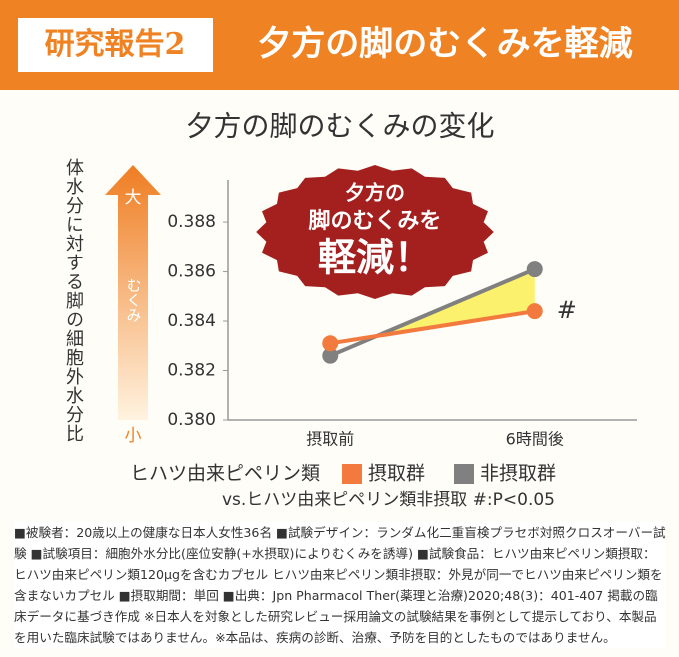 Image resolution: width=679 pixels, height=657 pixels. I want to click on y-tick-label: 0.386, so click(191, 272).